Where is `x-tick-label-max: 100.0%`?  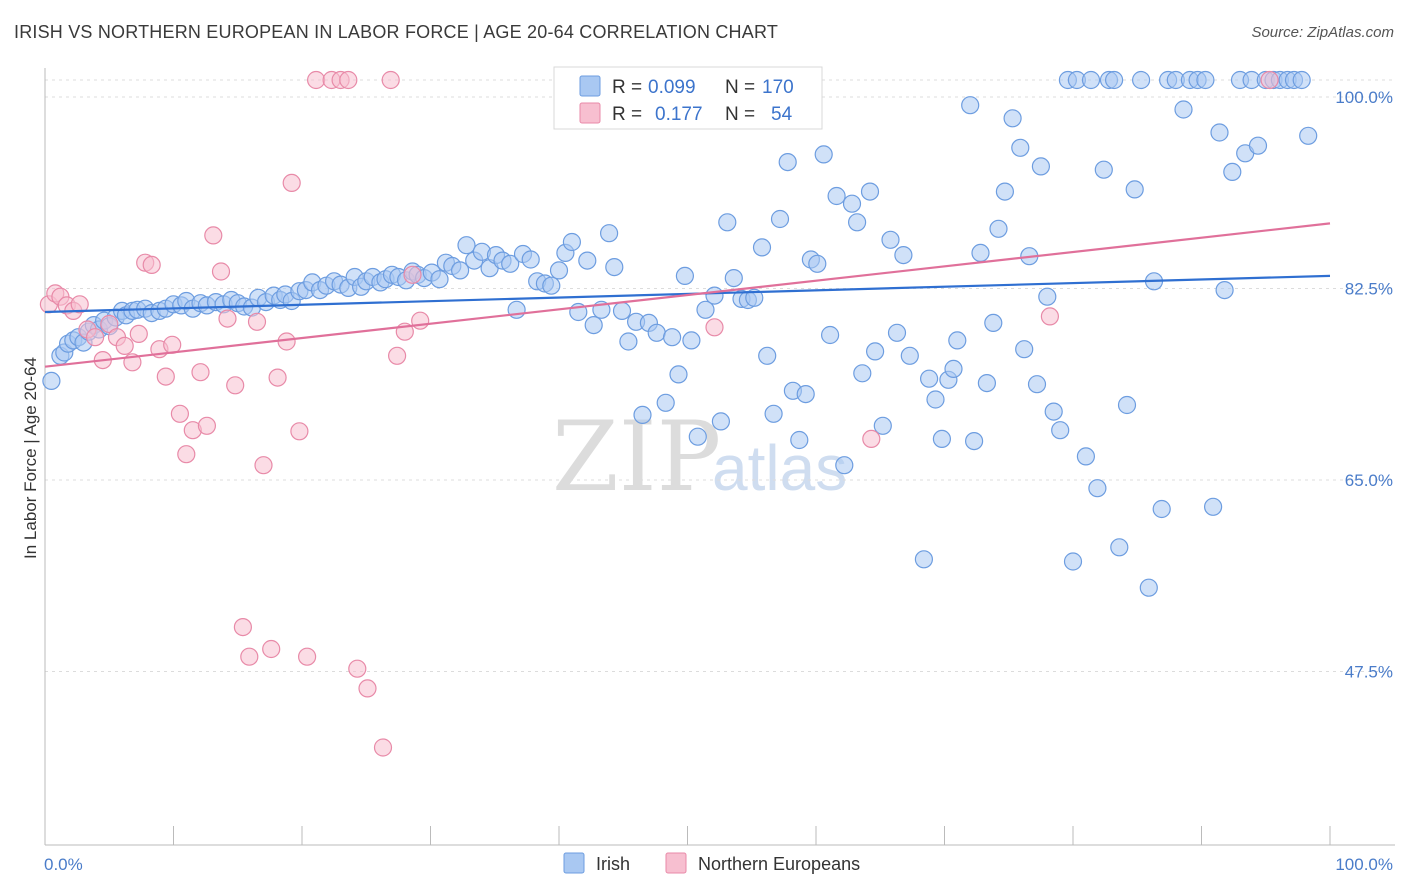
x-tick-label-max: 100.0% is located at coordinates (1364, 864).